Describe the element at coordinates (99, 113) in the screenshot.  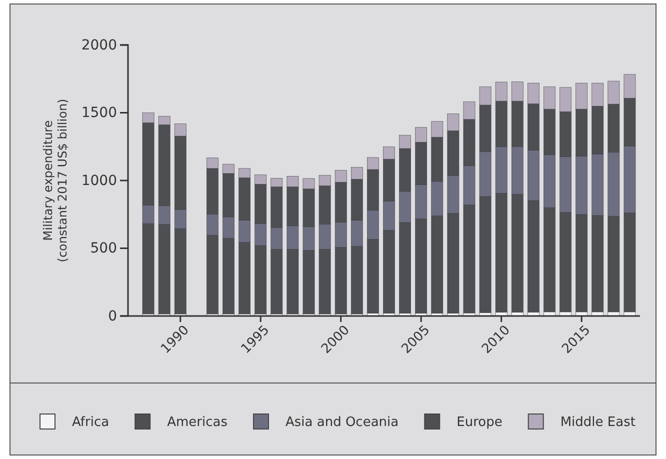
I see `y-tick-label: 1500` at that location.